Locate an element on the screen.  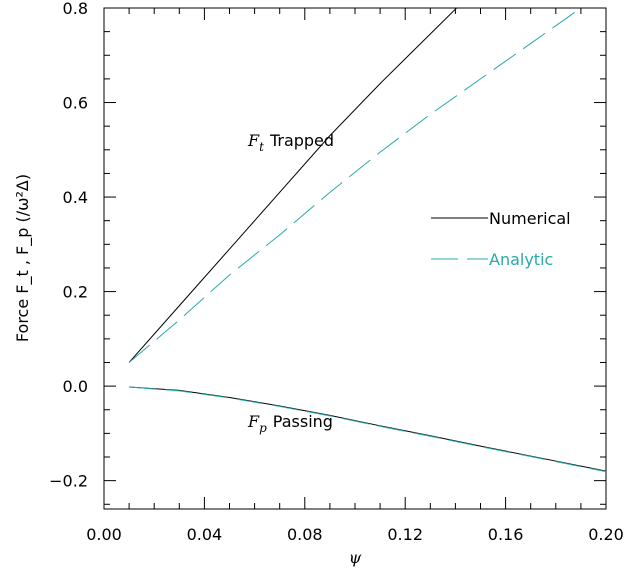
x-tick-label: 0.00 is located at coordinates (104, 534).